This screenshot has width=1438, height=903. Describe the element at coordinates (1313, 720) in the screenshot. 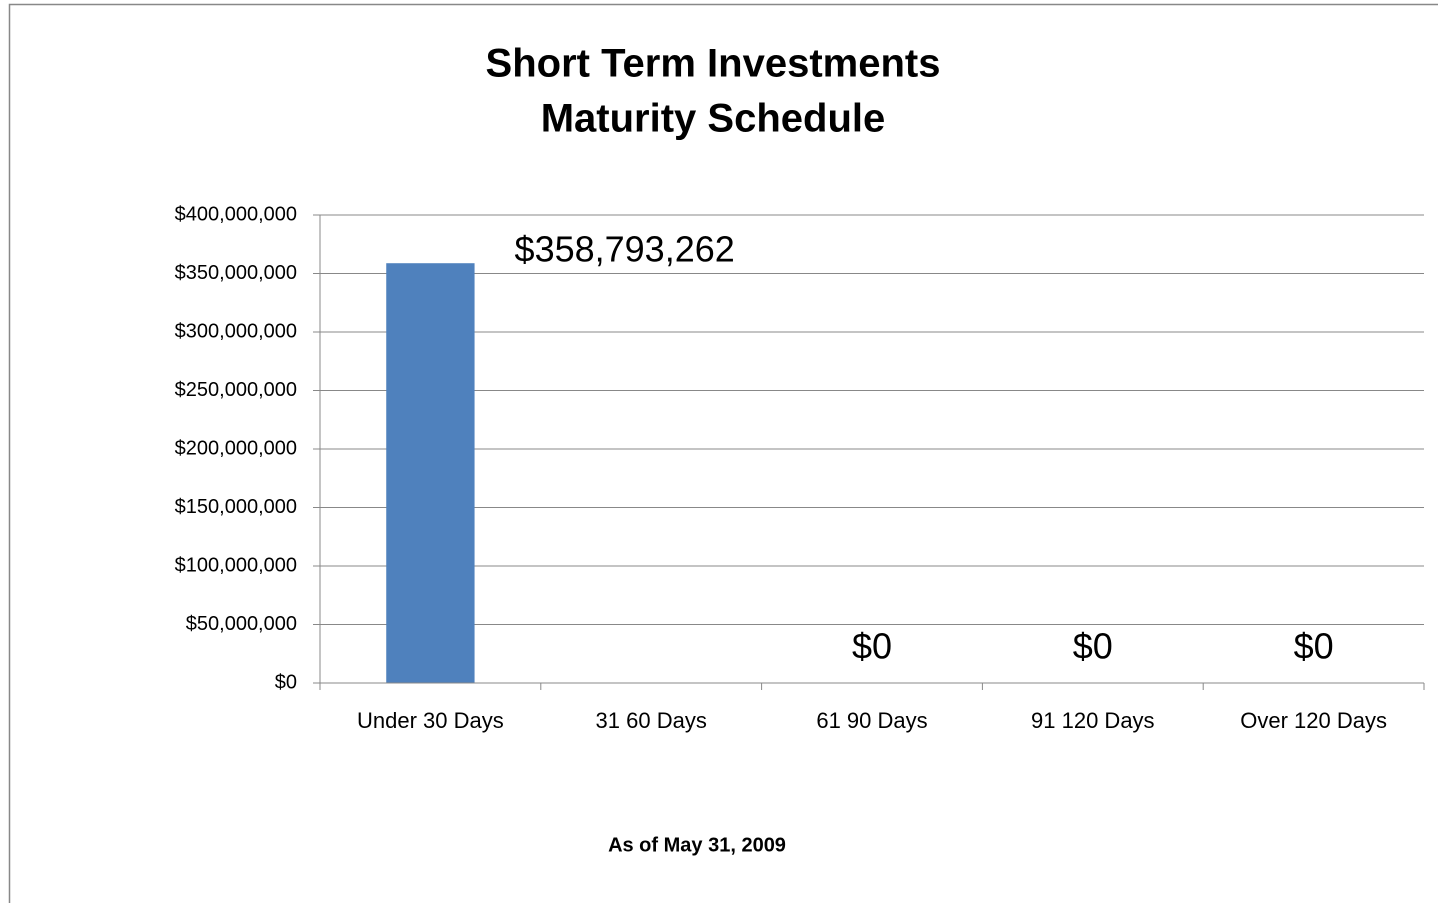

I see `x-tick-label: Over 120 Days` at that location.